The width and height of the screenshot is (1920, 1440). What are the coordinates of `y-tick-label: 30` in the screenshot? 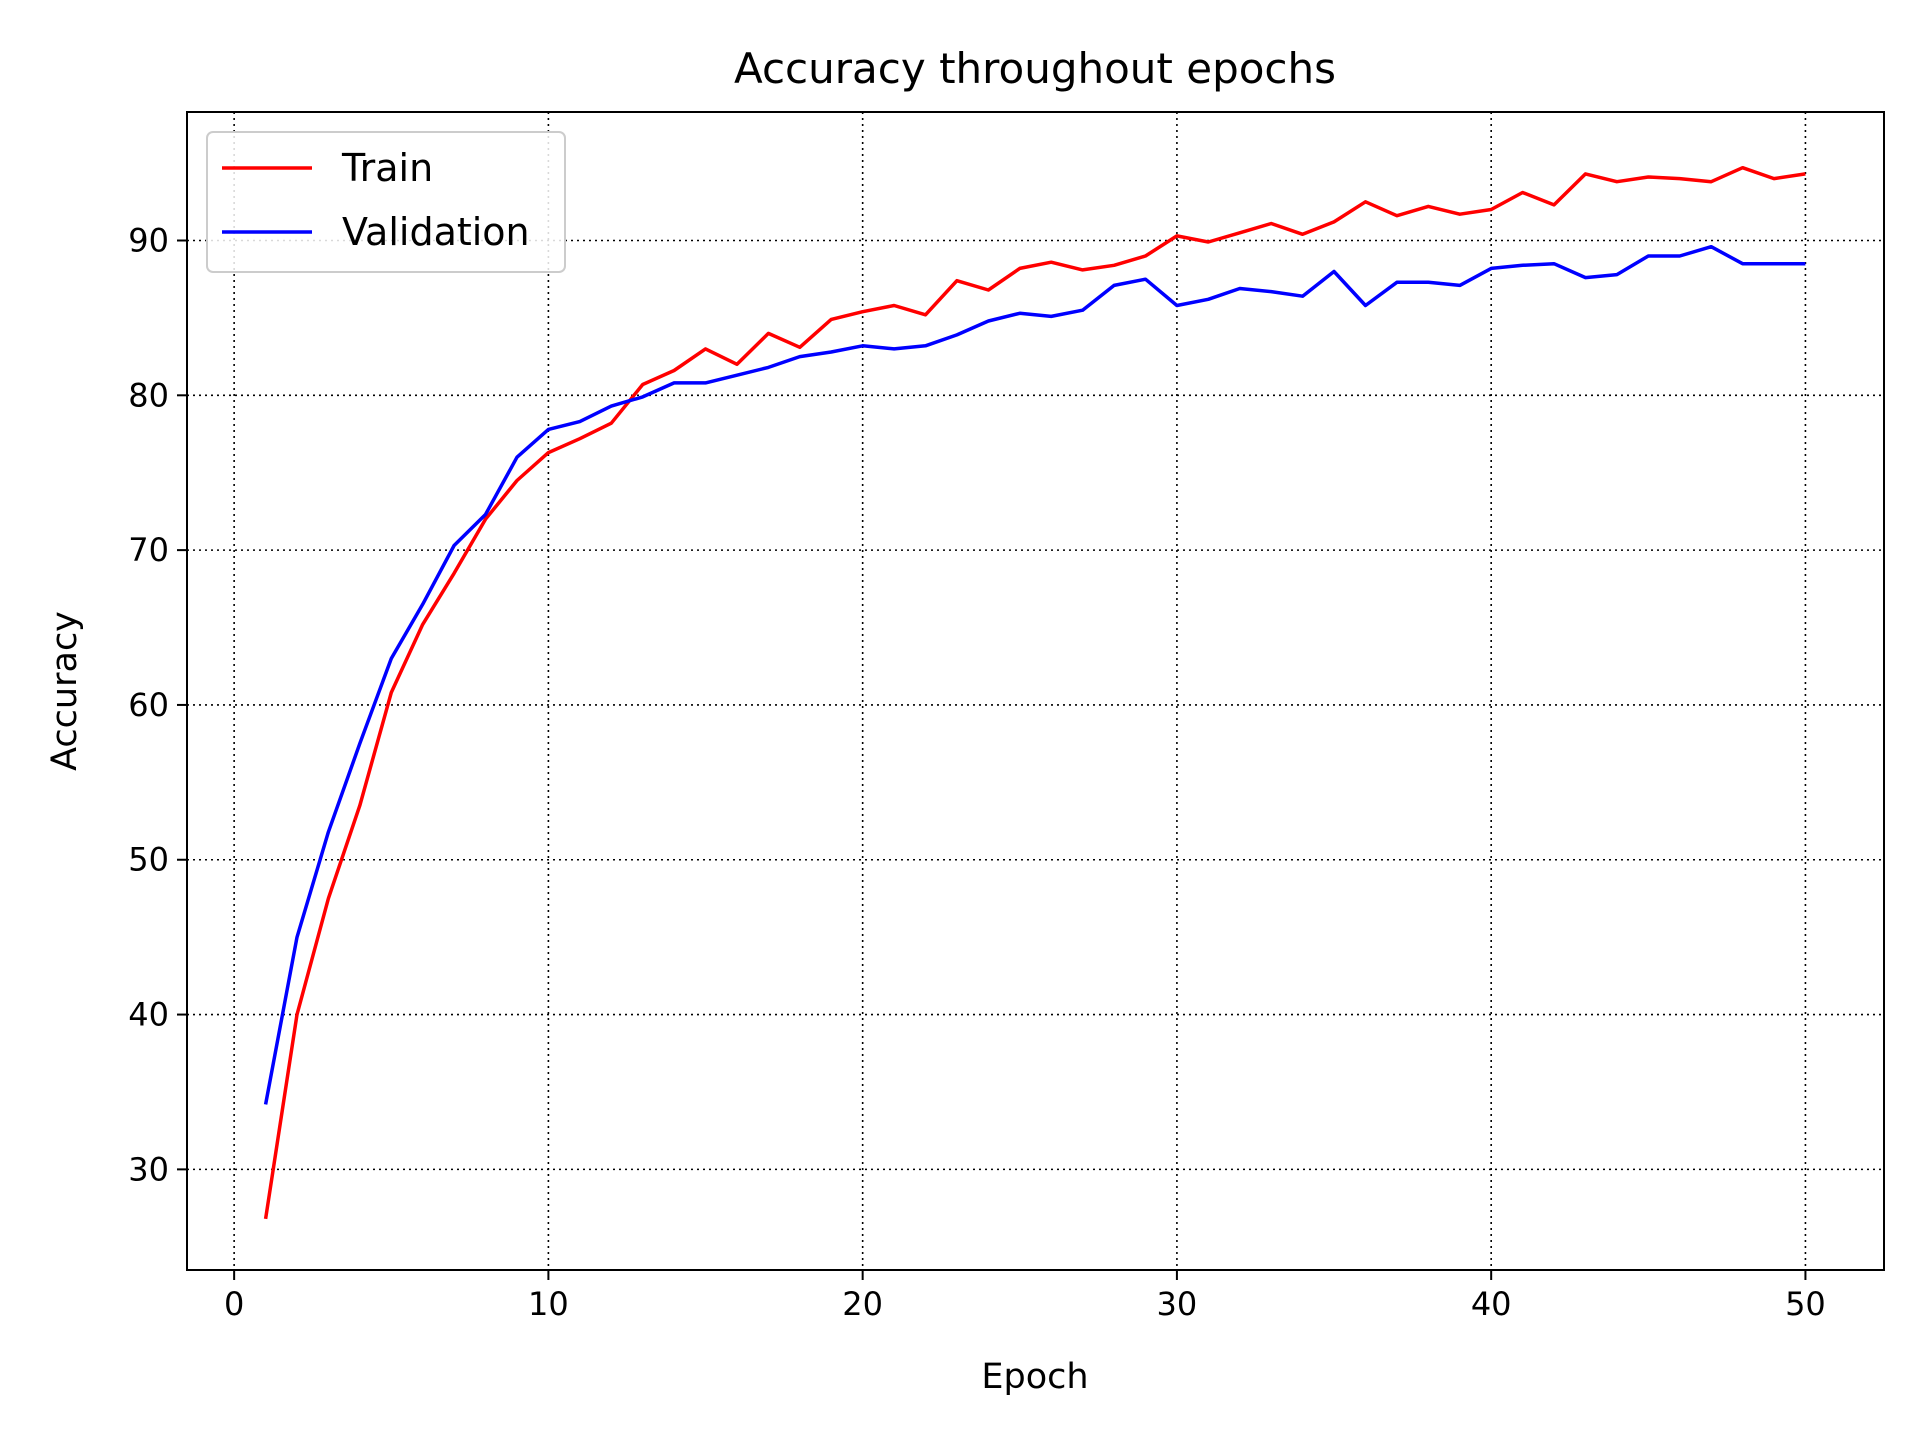 It's located at (148, 1169).